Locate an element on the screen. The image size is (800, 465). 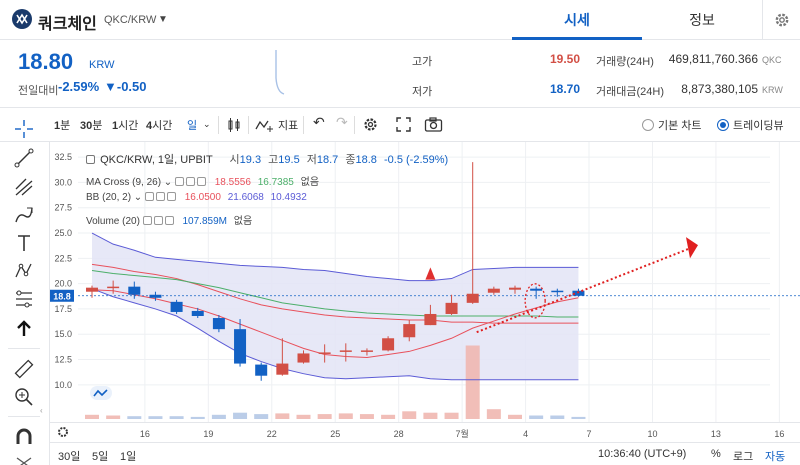
undo-icon: ↶ is located at coordinates (319, 122).